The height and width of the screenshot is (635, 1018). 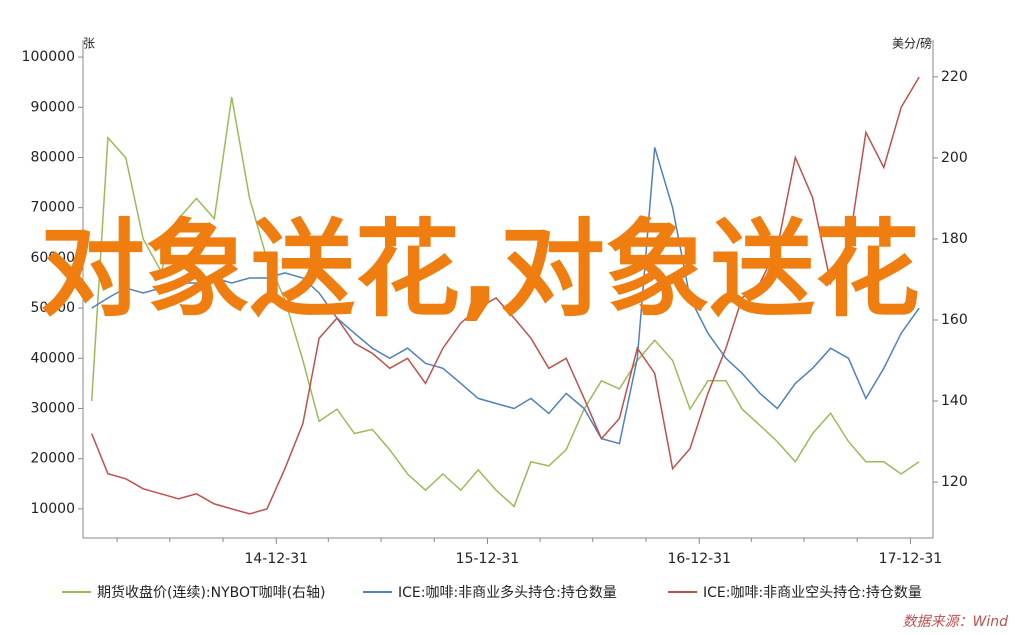 What do you see at coordinates (52, 459) in the screenshot?
I see `y-tick-label: 20000` at bounding box center [52, 459].